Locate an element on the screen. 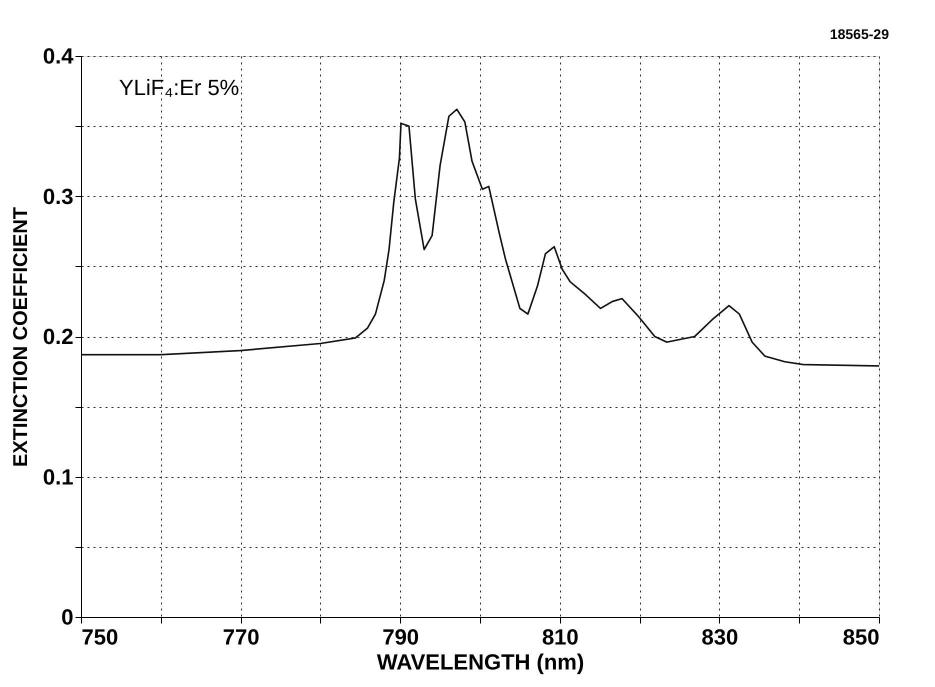  x-tick-label: 770 is located at coordinates (241, 637).